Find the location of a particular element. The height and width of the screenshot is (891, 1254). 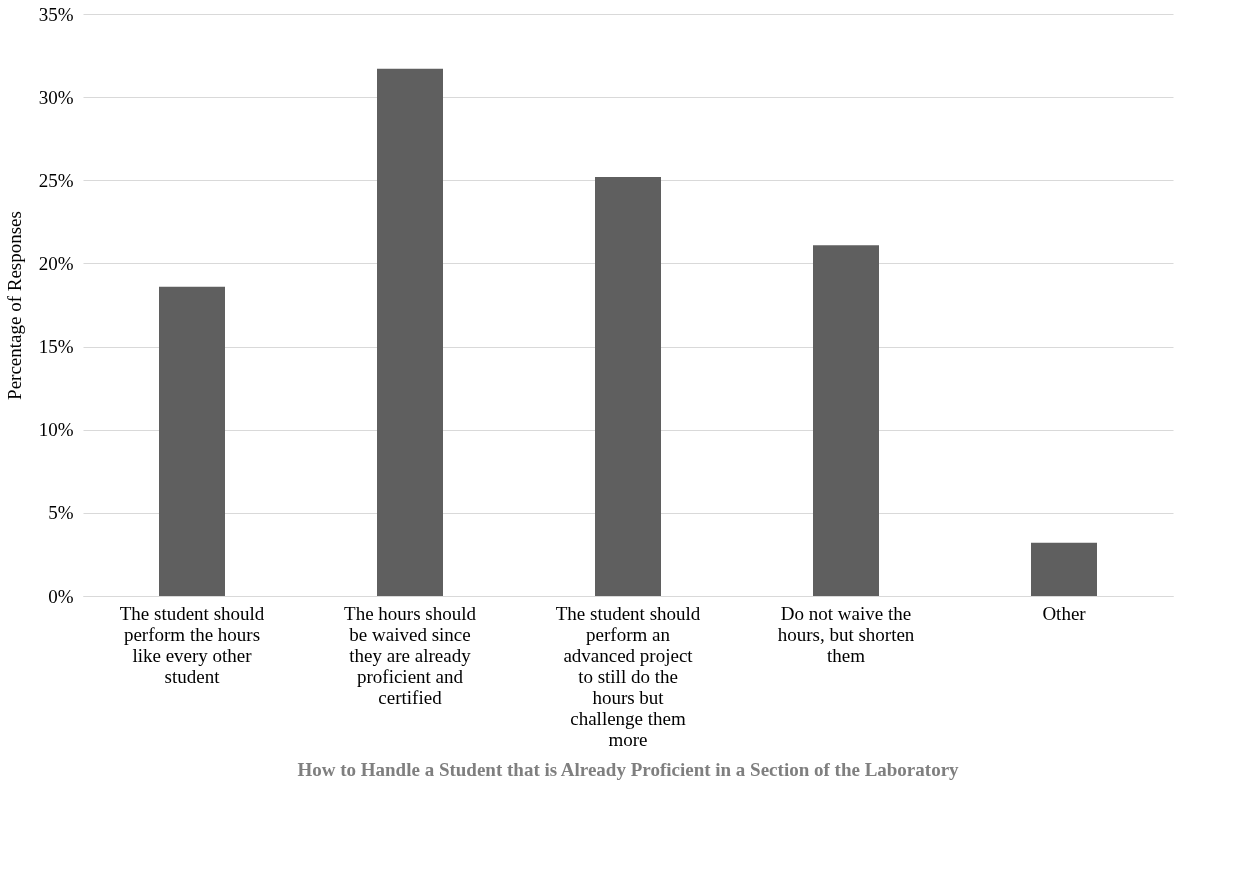

x-tick-label: Other is located at coordinates (1064, 613).